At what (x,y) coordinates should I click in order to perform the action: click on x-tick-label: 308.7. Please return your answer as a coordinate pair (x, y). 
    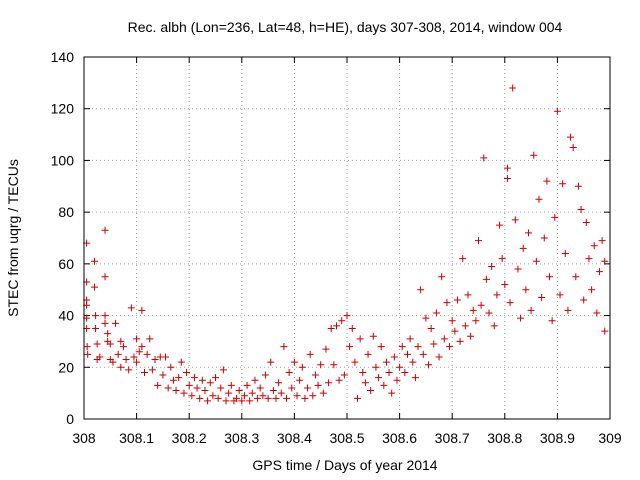
    Looking at the image, I should click on (452, 438).